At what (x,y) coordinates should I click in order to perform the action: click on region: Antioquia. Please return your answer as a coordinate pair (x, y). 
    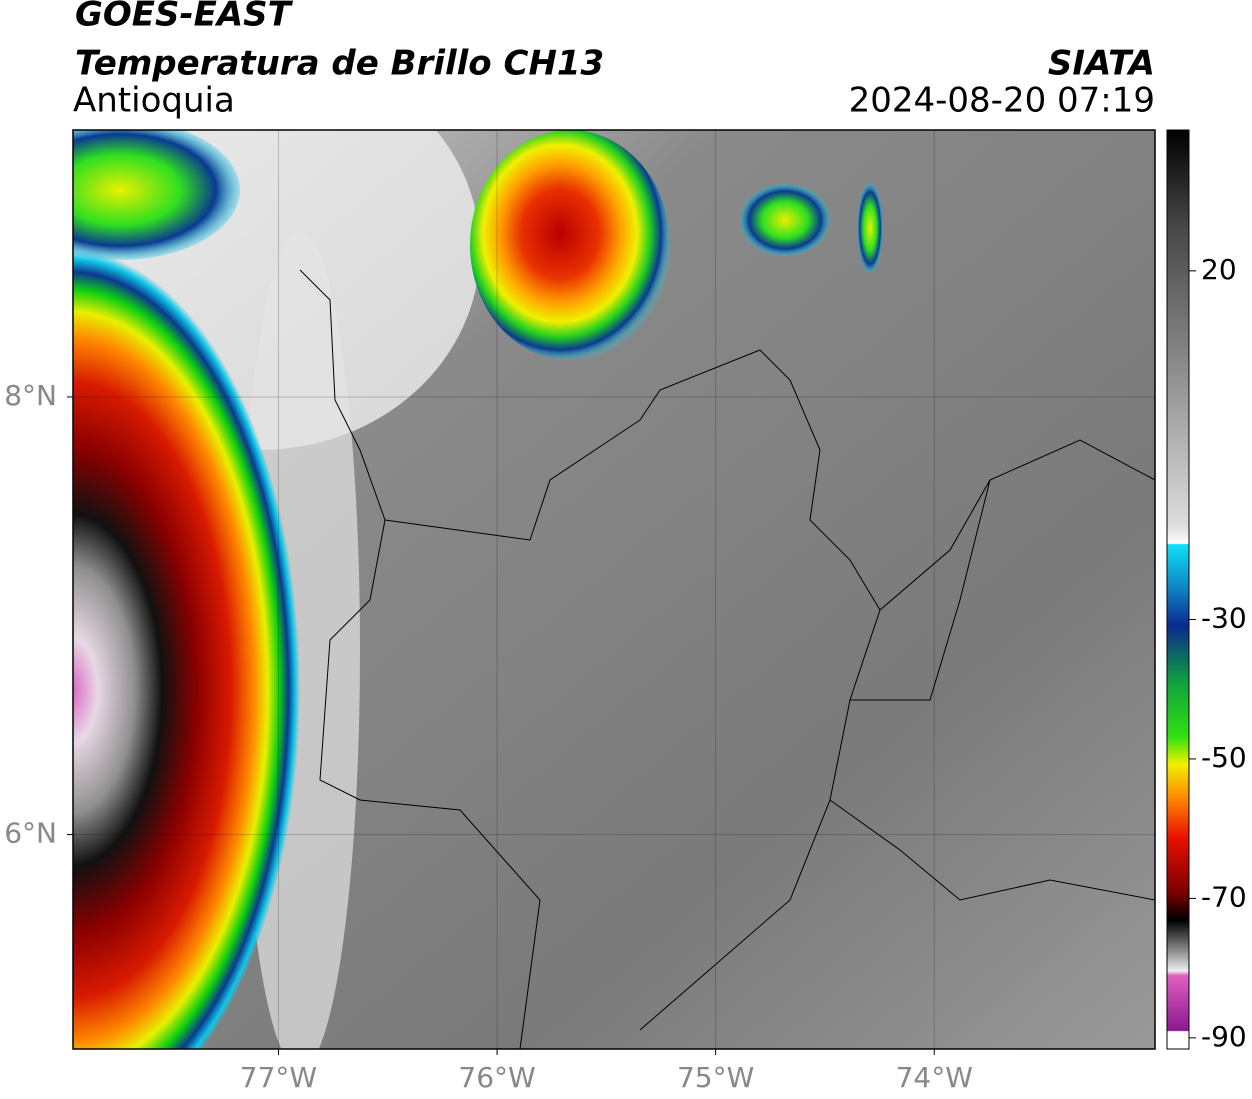
    Looking at the image, I should click on (154, 101).